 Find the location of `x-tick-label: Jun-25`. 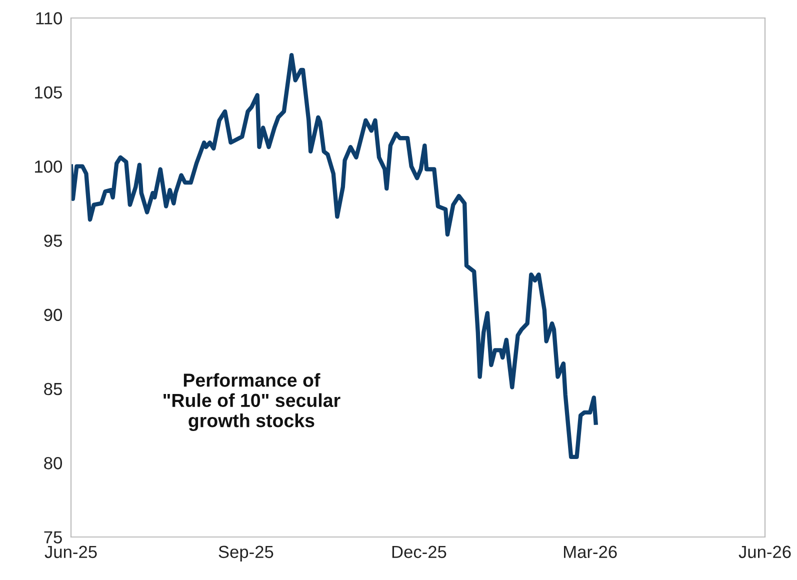

x-tick-label: Jun-25 is located at coordinates (70, 552).